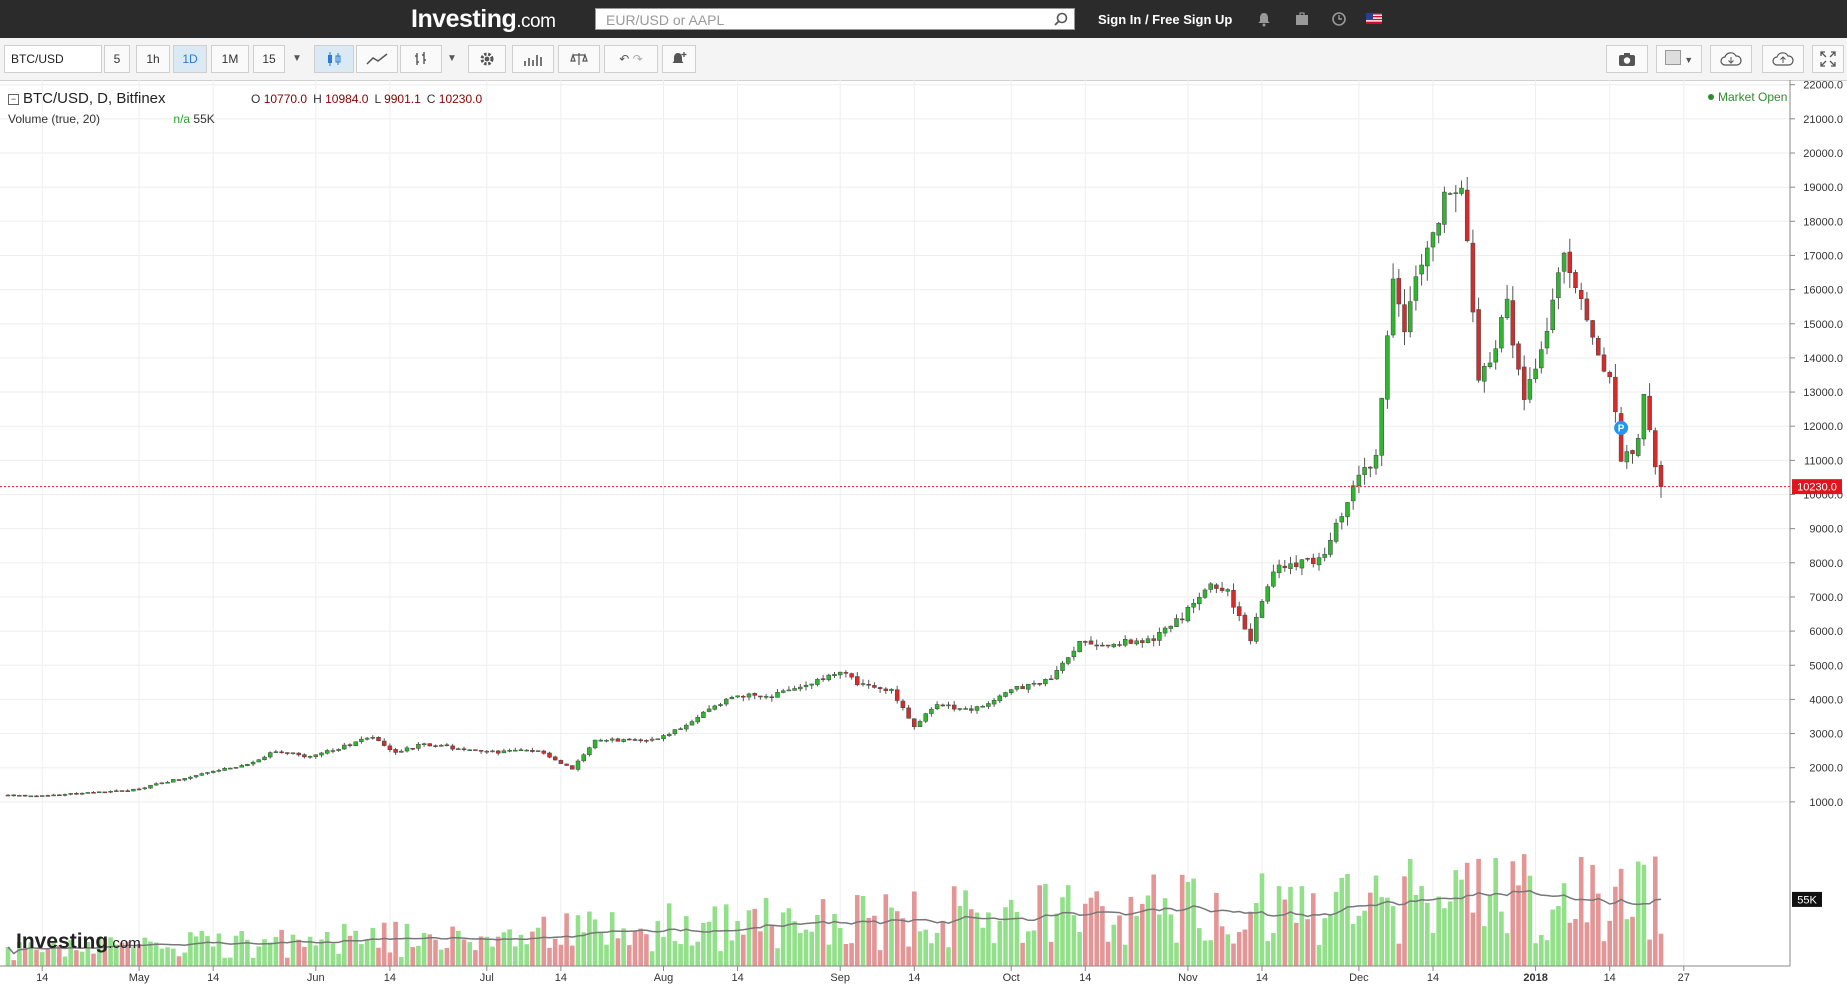  I want to click on interval-15: 15, so click(269, 59).